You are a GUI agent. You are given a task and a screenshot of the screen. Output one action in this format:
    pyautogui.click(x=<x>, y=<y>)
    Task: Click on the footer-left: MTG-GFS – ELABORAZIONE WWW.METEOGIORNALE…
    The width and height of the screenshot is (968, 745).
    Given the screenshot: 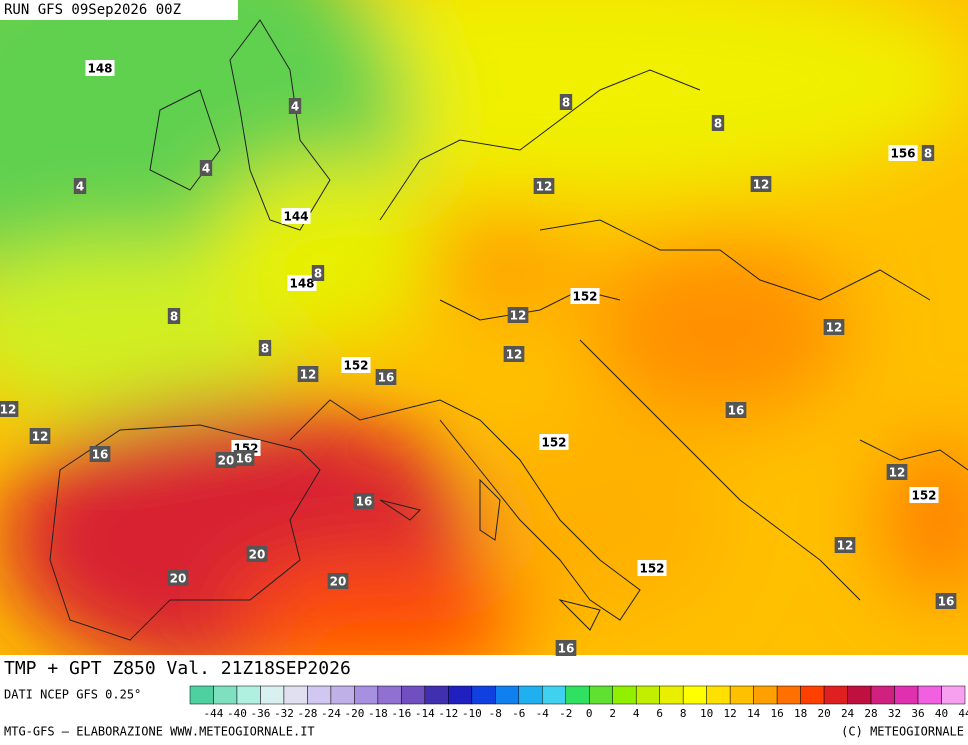 What is the action you would take?
    pyautogui.click(x=159, y=732)
    